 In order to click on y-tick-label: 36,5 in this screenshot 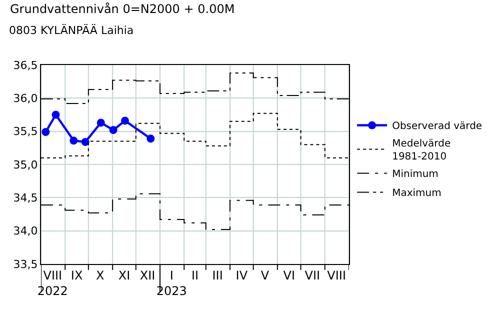, I will do `click(25, 65)`.